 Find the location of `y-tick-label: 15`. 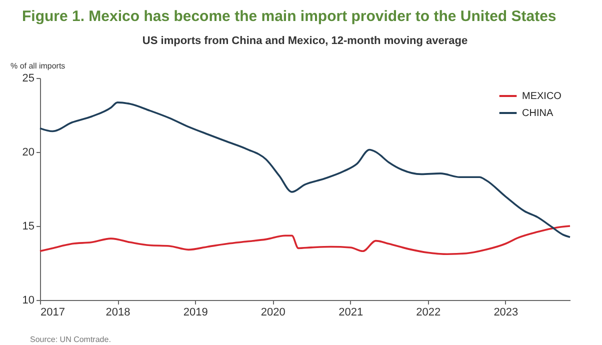

y-tick-label: 15 is located at coordinates (28, 226).